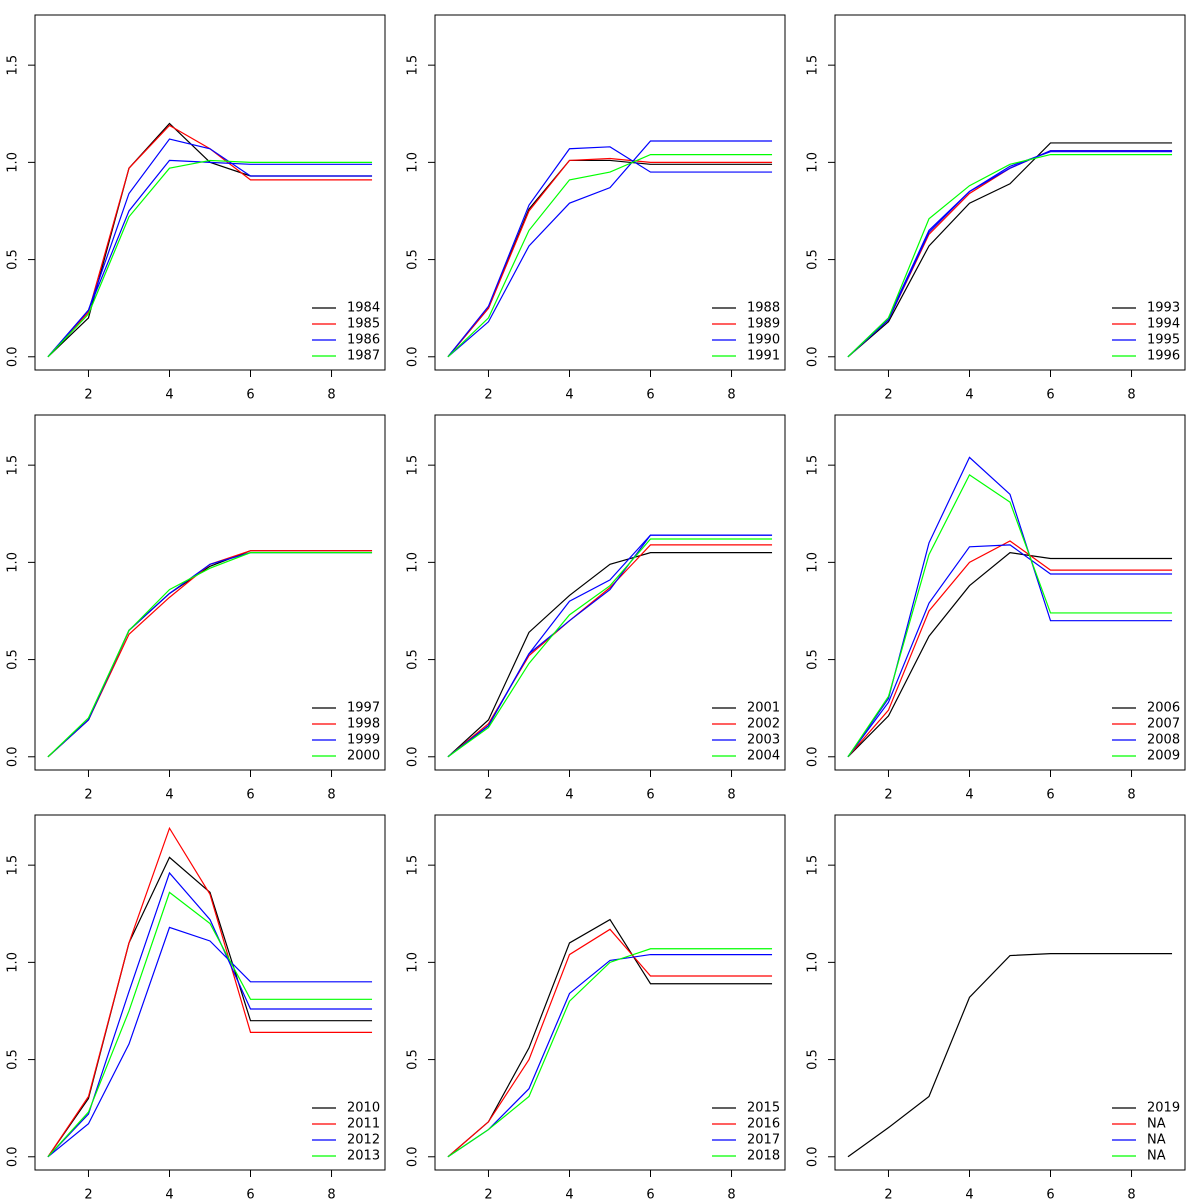 Image resolution: width=1200 pixels, height=1200 pixels. I want to click on legend-label: 1988, so click(763, 308).